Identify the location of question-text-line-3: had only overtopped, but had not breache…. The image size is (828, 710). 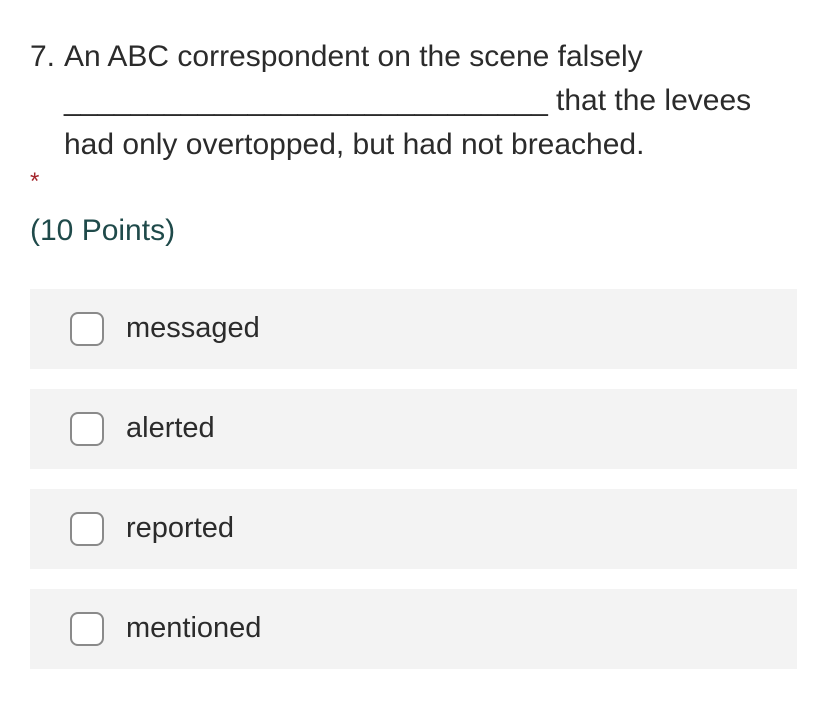
(354, 144).